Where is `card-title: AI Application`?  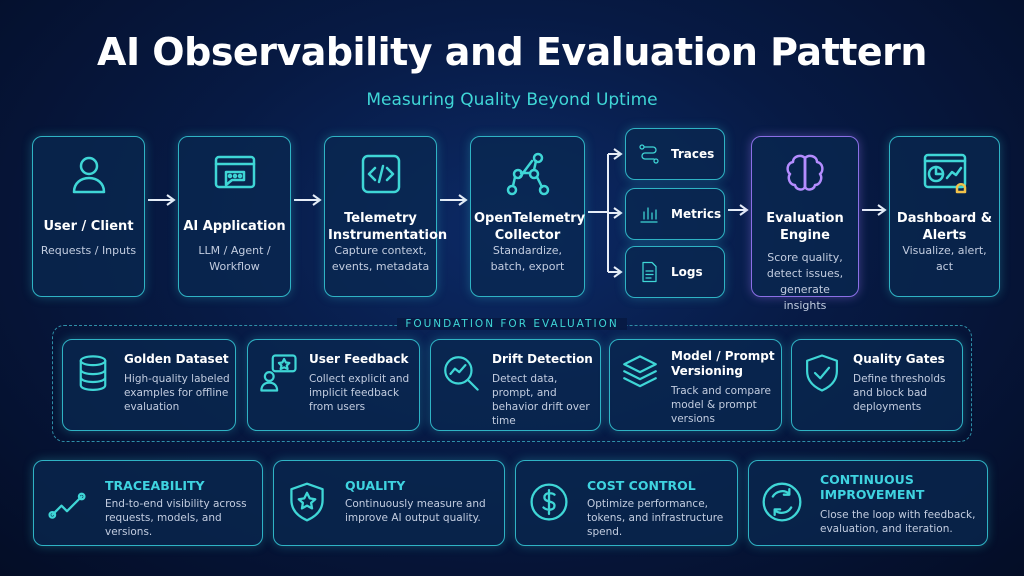 card-title: AI Application is located at coordinates (234, 226).